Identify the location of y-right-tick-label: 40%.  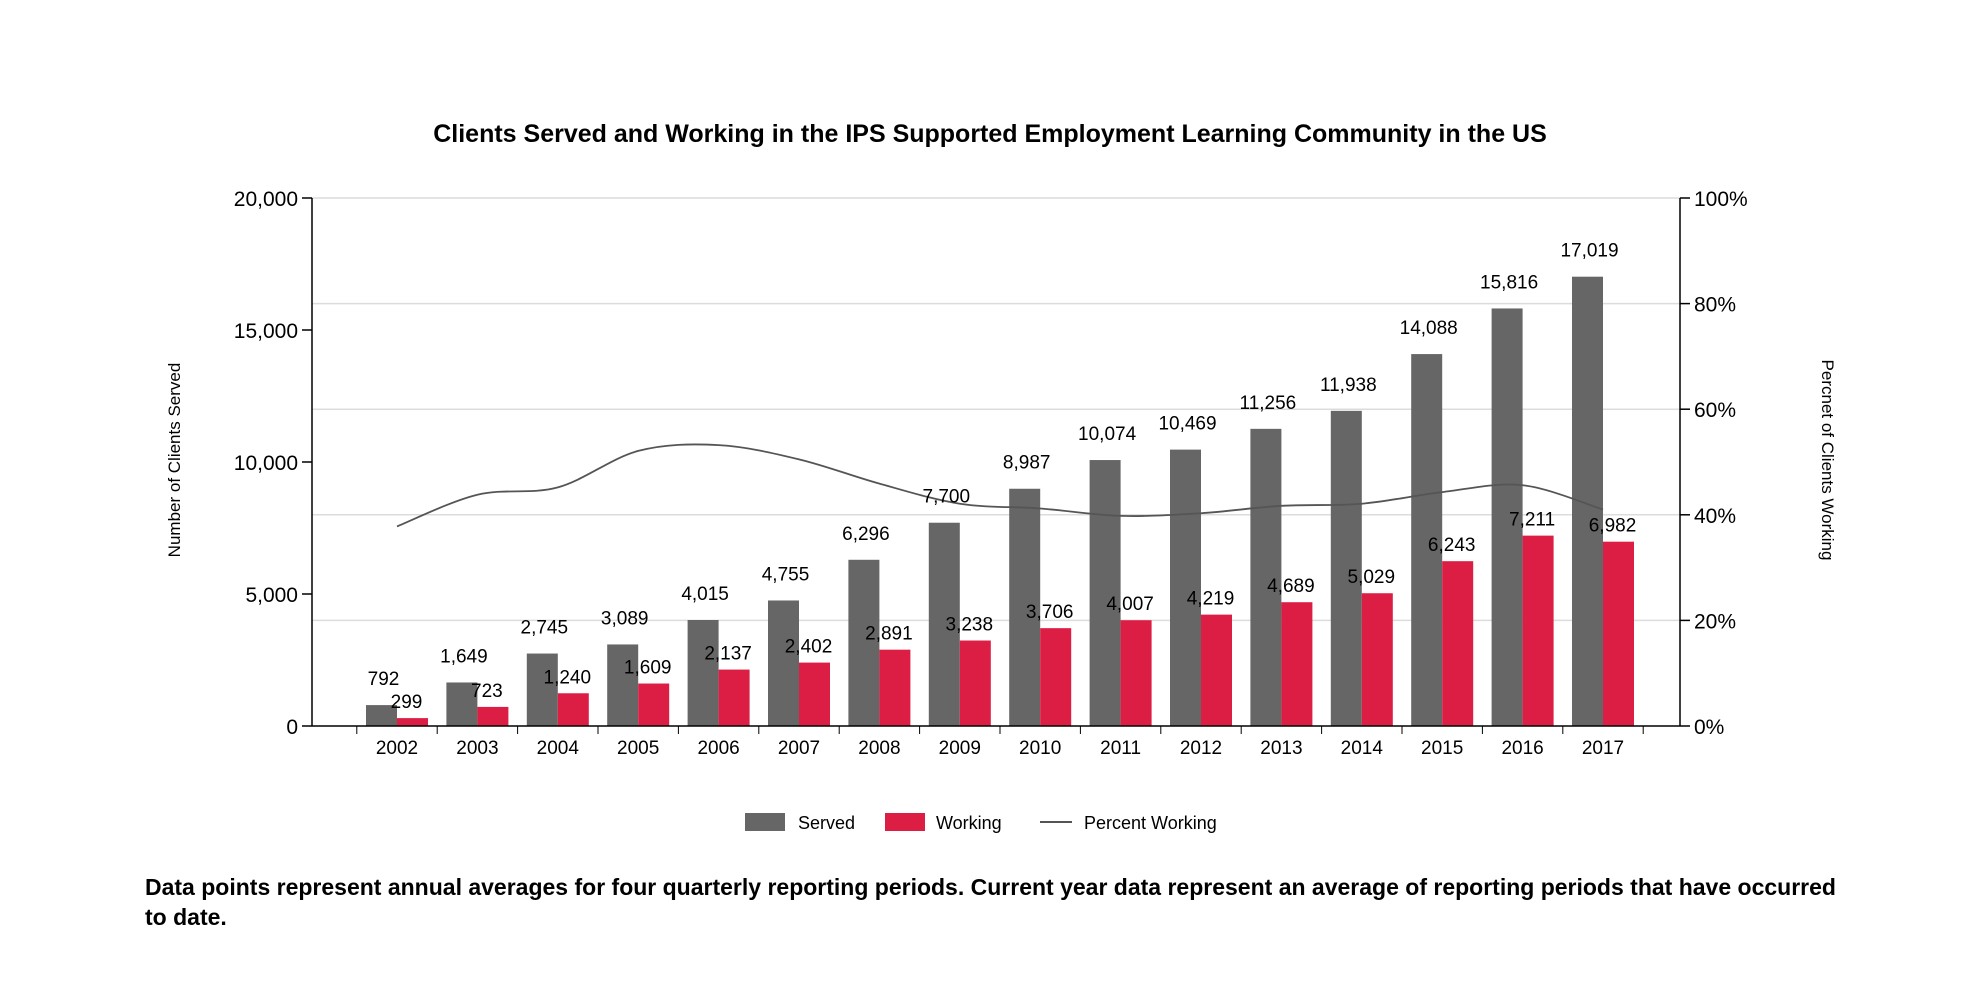
(1715, 516).